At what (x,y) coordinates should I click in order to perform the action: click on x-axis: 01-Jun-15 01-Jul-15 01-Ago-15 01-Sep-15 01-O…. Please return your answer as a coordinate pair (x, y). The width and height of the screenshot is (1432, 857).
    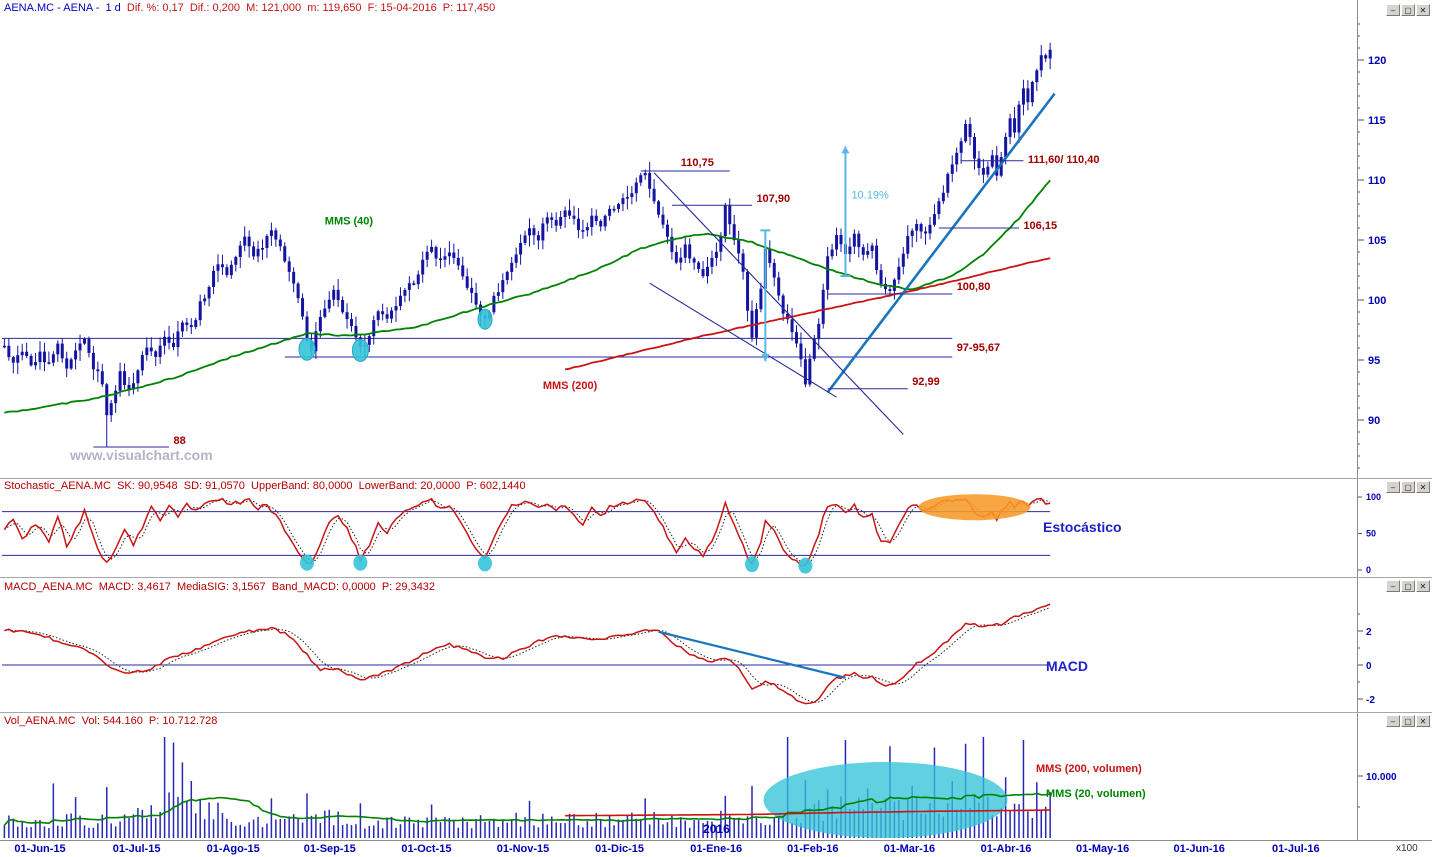
    Looking at the image, I should click on (716, 848).